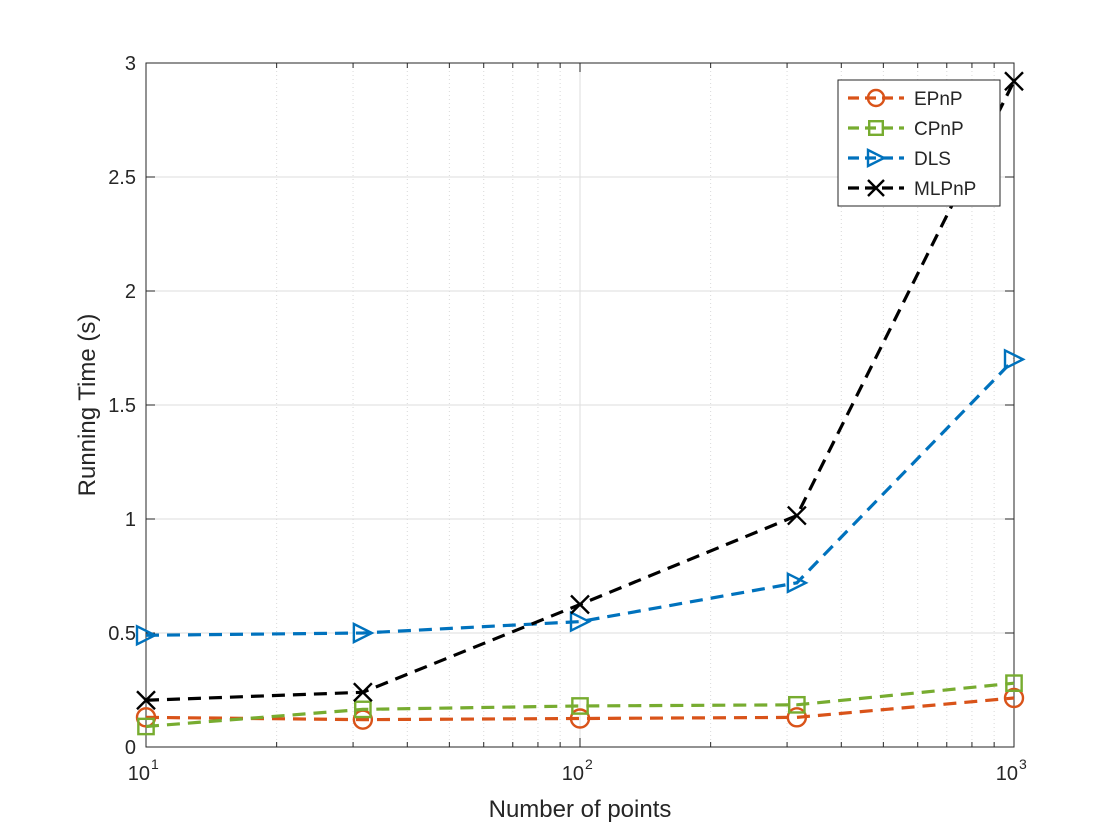  Describe the element at coordinates (912, 189) in the screenshot. I see `legend-entry-mlpnp: MLPnP` at that location.